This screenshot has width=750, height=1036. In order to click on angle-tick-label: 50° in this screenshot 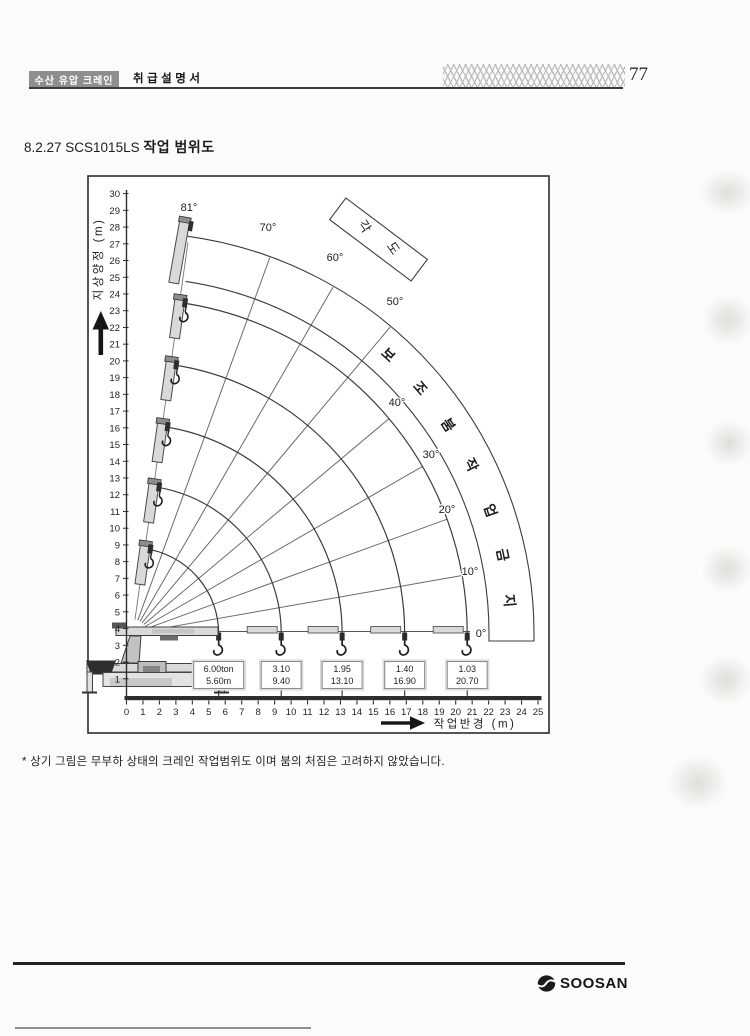, I will do `click(395, 302)`.